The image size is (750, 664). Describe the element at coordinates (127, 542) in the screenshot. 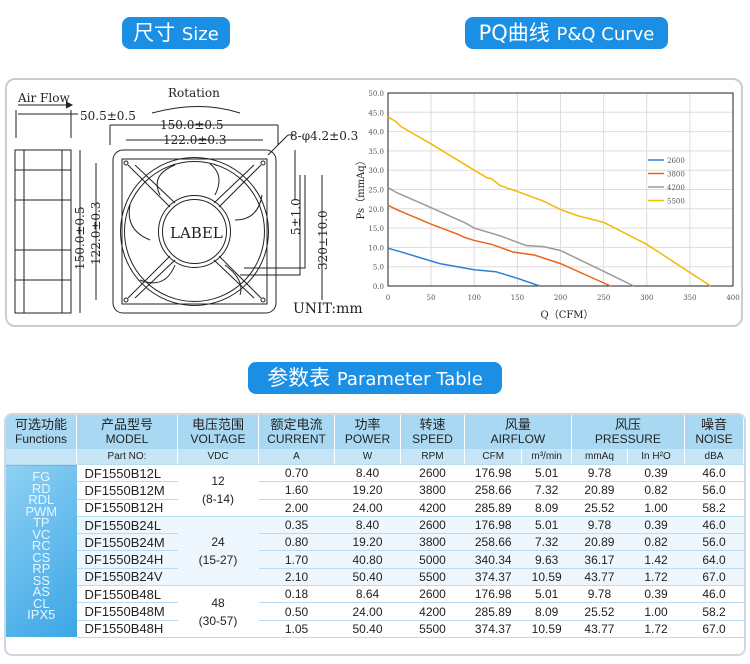

I see `model-cell: DF1550B24M` at that location.